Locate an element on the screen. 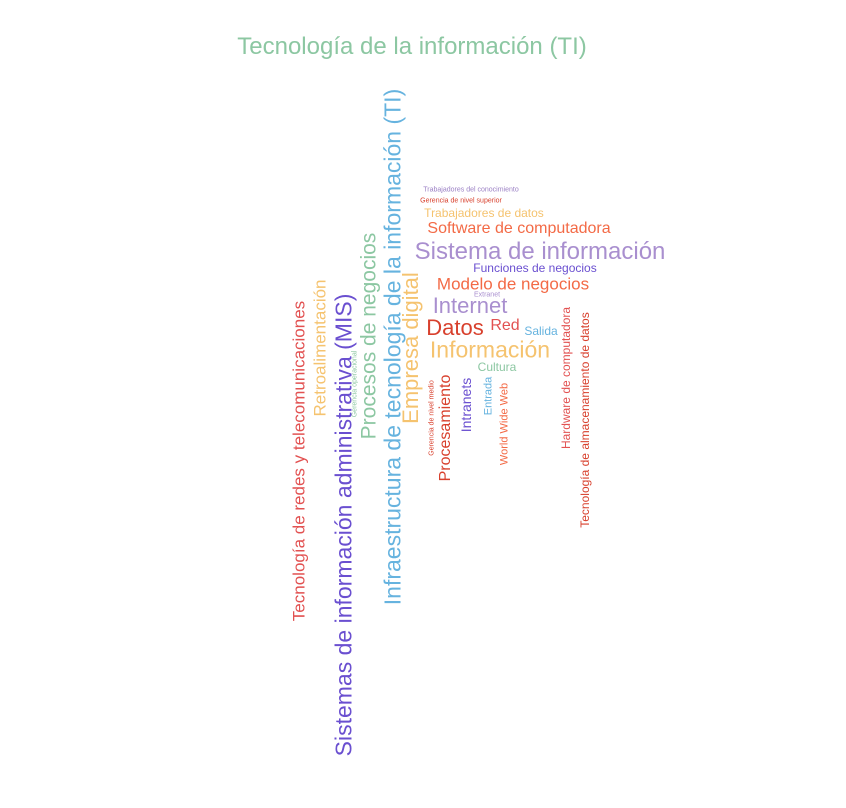 The image size is (846, 808). word-procesamiento: Procesamiento is located at coordinates (445, 428).